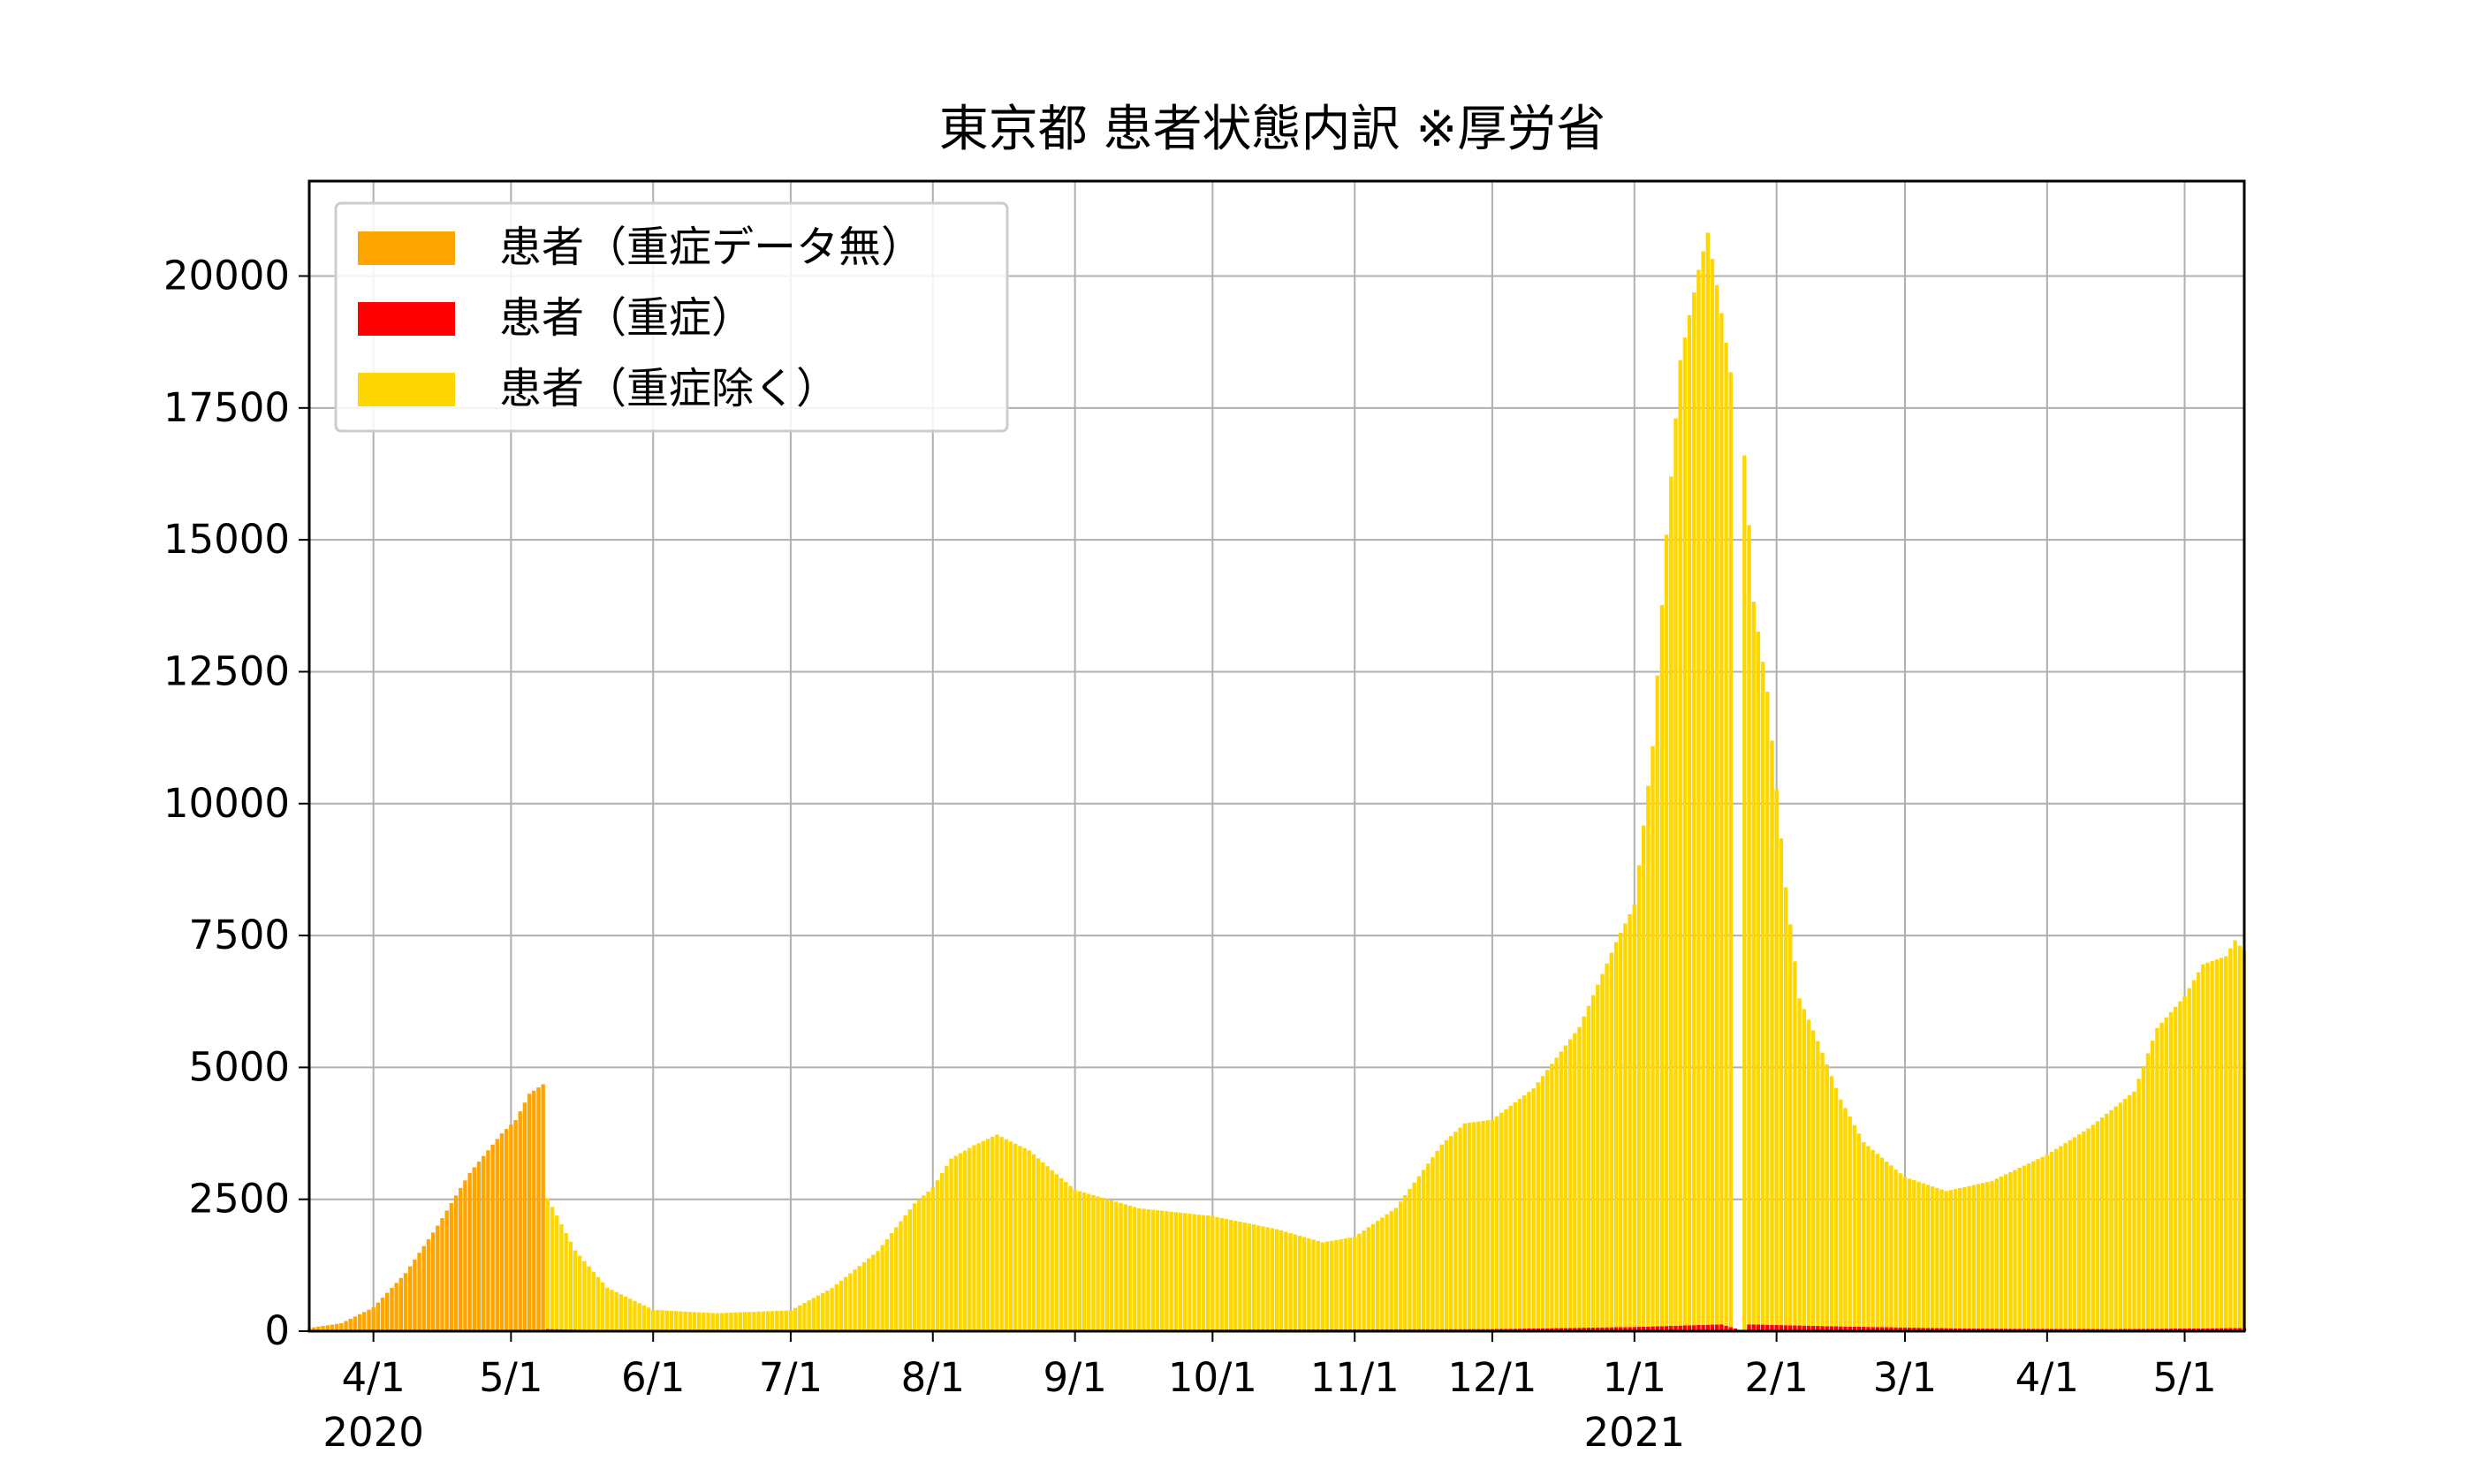 The image size is (2474, 1484). Describe the element at coordinates (226, 803) in the screenshot. I see `y-tick-label: 10000` at that location.